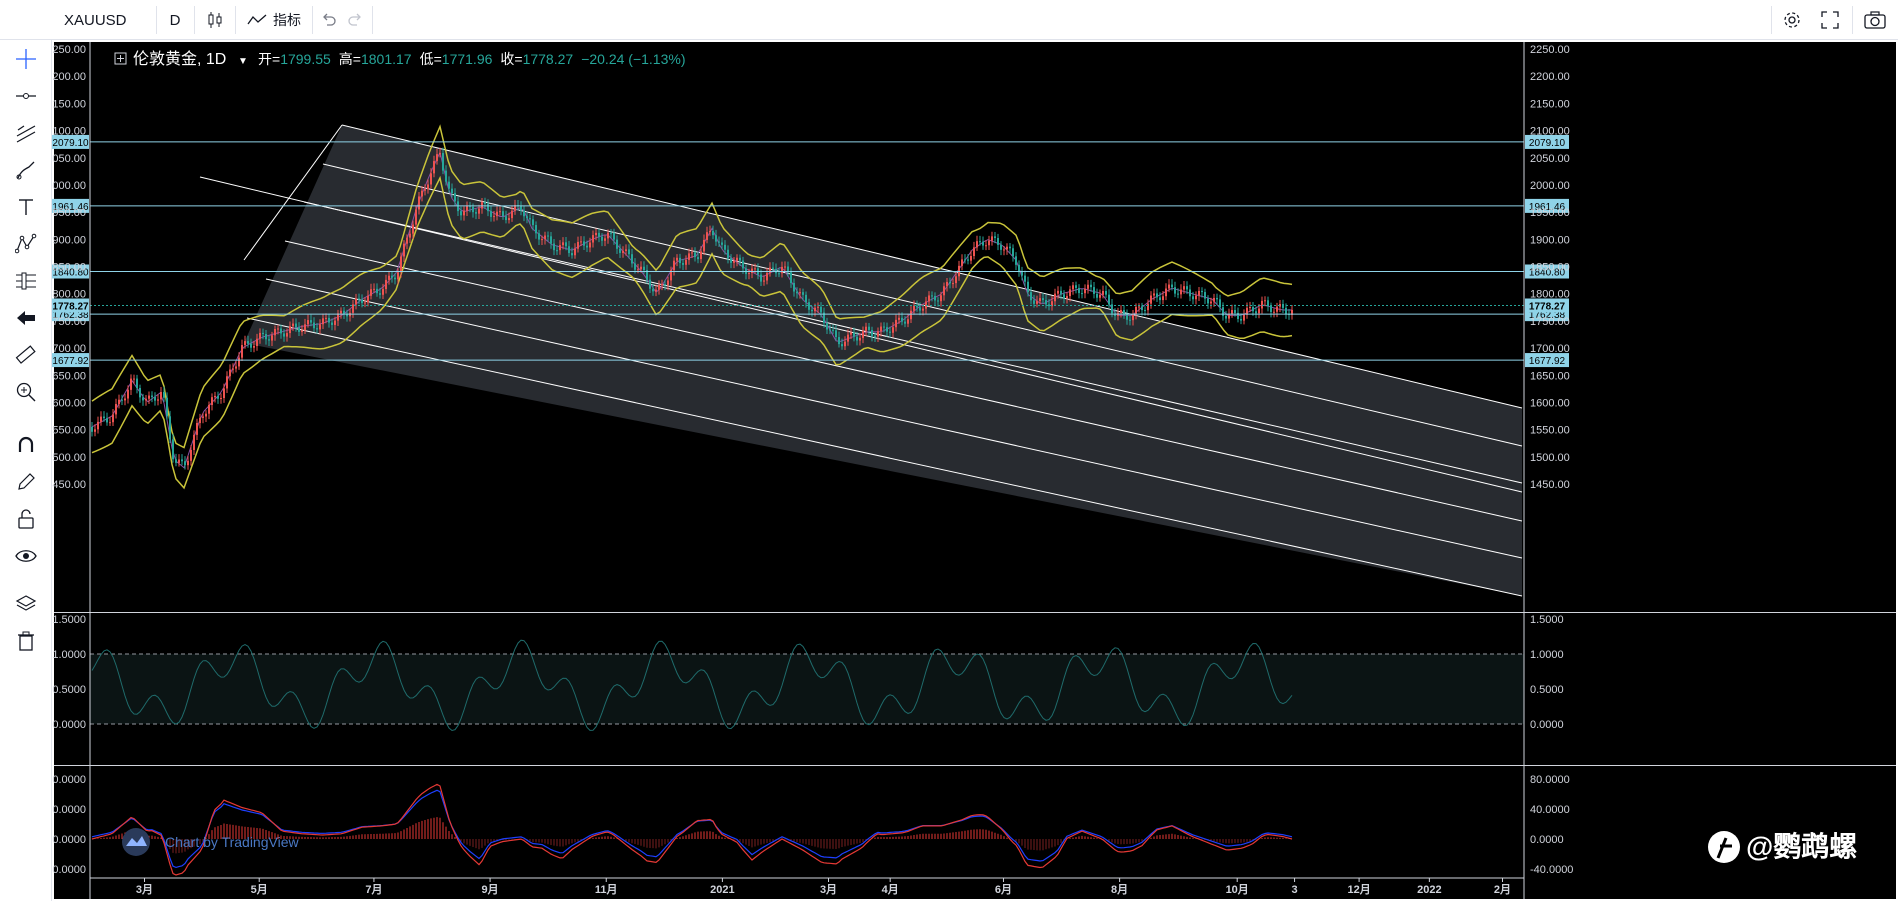 The height and width of the screenshot is (906, 1898). What do you see at coordinates (274, 20) in the screenshot?
I see `indicators-button: 指标` at bounding box center [274, 20].